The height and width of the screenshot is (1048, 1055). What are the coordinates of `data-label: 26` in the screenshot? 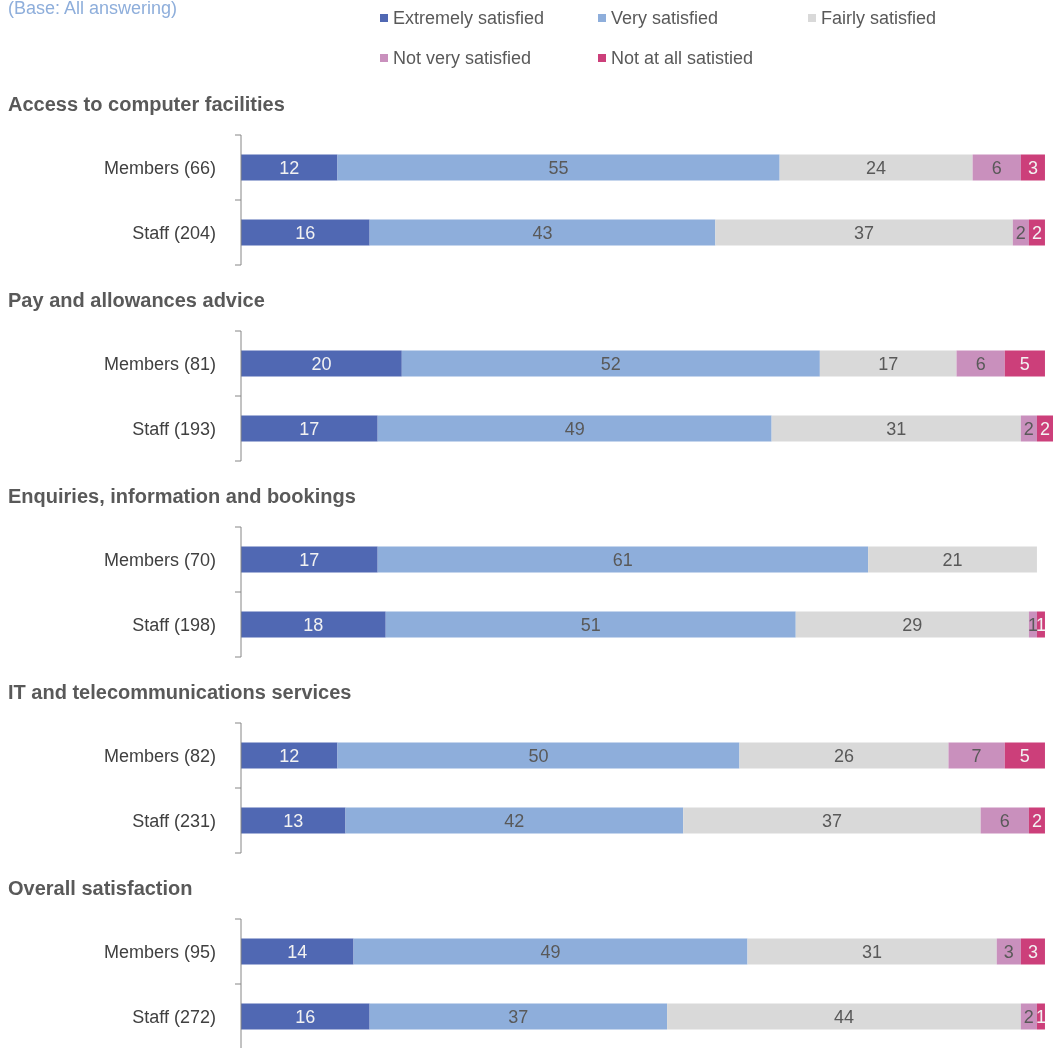 It's located at (843, 755).